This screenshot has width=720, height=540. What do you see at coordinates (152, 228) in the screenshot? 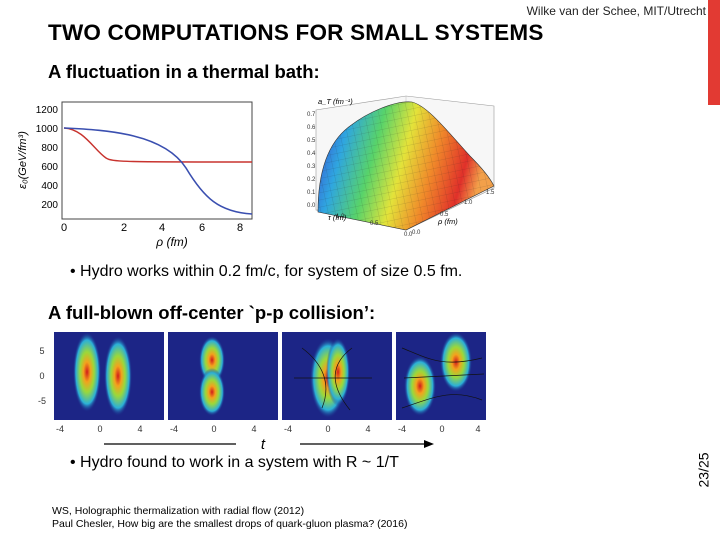
I see `plot2d-xticks: 0 2 4 6 8` at bounding box center [152, 228].